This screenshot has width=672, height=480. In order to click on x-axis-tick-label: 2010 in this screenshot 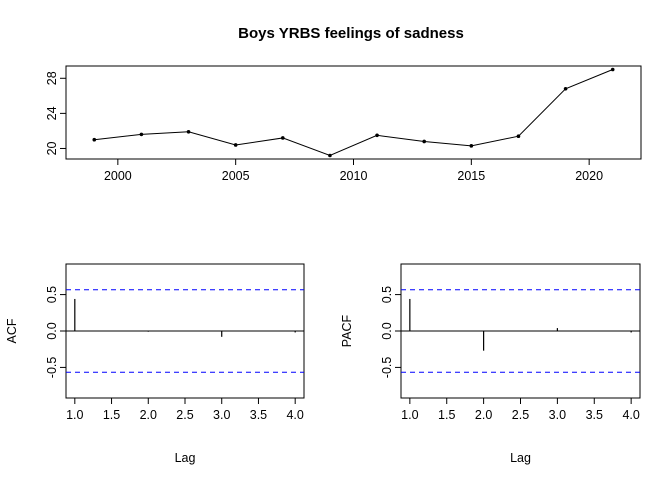, I will do `click(354, 176)`.